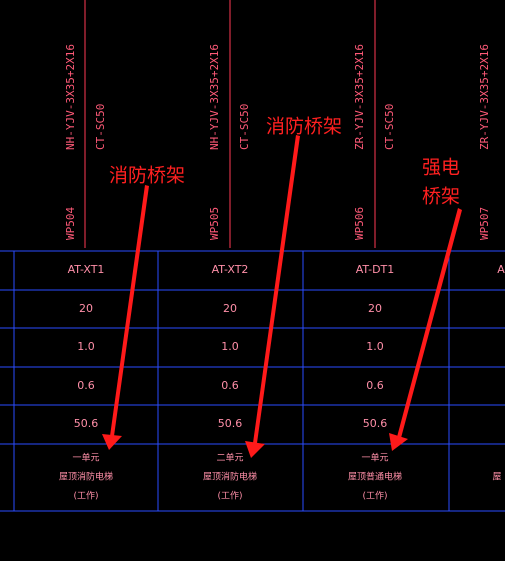 The image size is (505, 561). Describe the element at coordinates (230, 269) in the screenshot. I see `table-cell: AT-XT2` at that location.